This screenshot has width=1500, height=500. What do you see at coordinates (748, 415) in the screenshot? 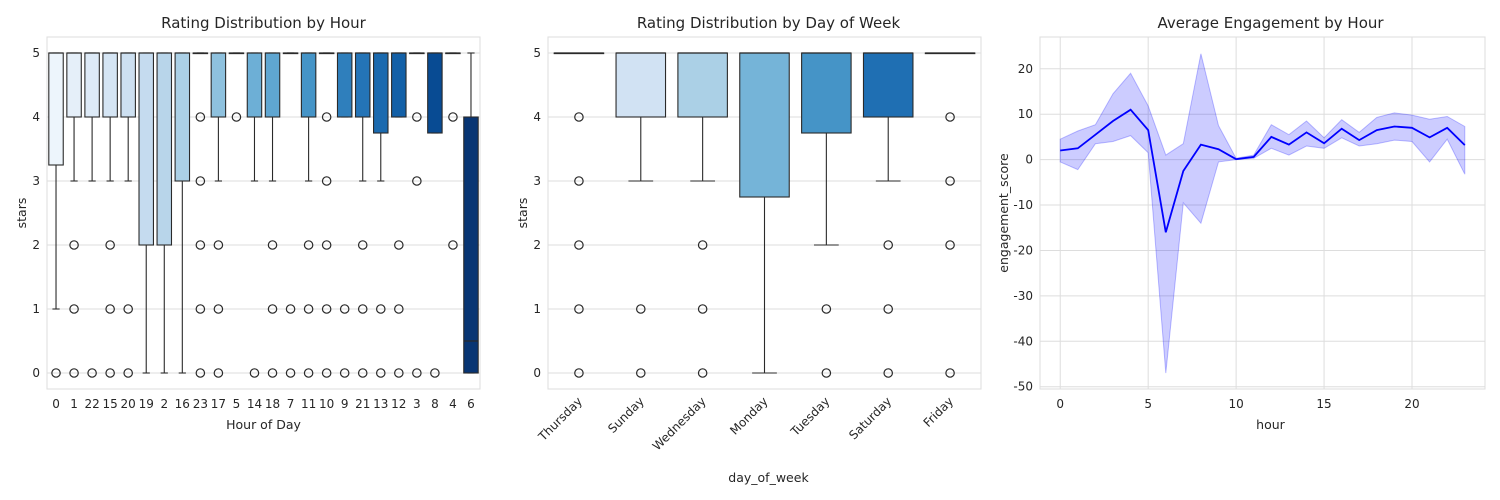
I see `xtick-label: Monday` at bounding box center [748, 415].